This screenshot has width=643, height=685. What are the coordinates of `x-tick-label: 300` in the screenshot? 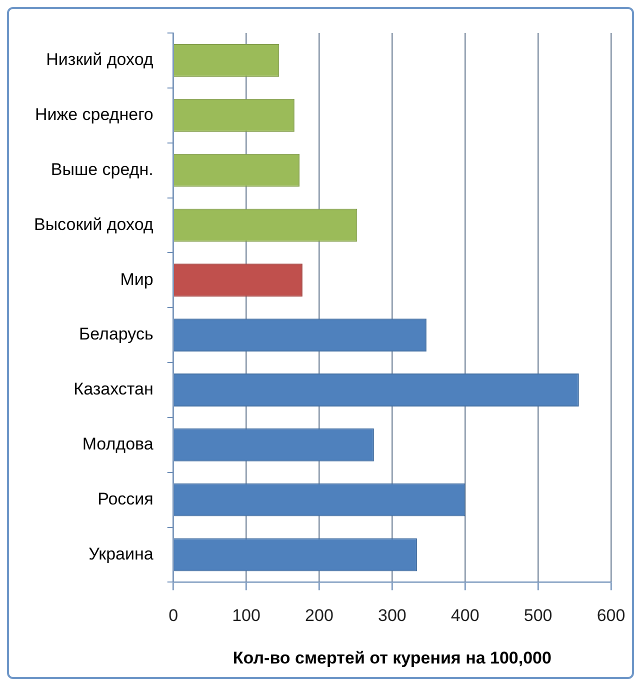 It's located at (392, 616).